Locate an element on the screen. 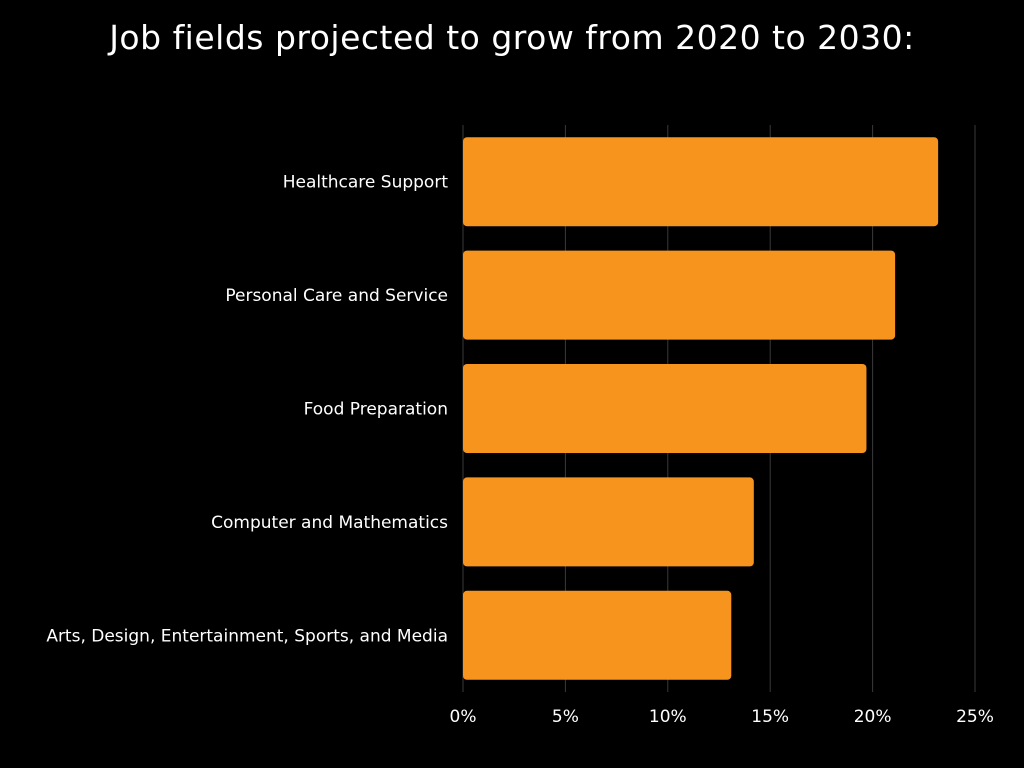  category-label: Food Preparation is located at coordinates (376, 410).